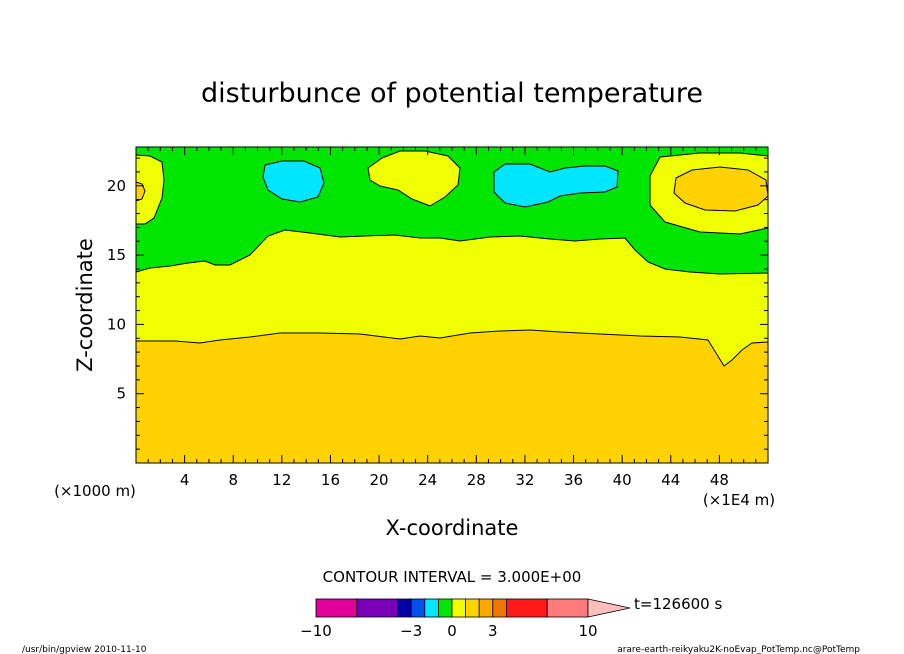 The width and height of the screenshot is (904, 654). What do you see at coordinates (233, 480) in the screenshot?
I see `x-tick-label: 8` at bounding box center [233, 480].